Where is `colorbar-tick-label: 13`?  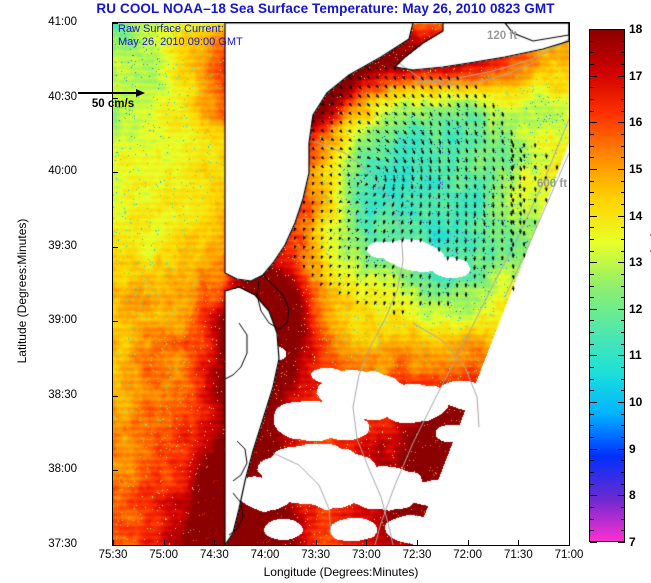
colorbar-tick-label: 13 is located at coordinates (636, 262).